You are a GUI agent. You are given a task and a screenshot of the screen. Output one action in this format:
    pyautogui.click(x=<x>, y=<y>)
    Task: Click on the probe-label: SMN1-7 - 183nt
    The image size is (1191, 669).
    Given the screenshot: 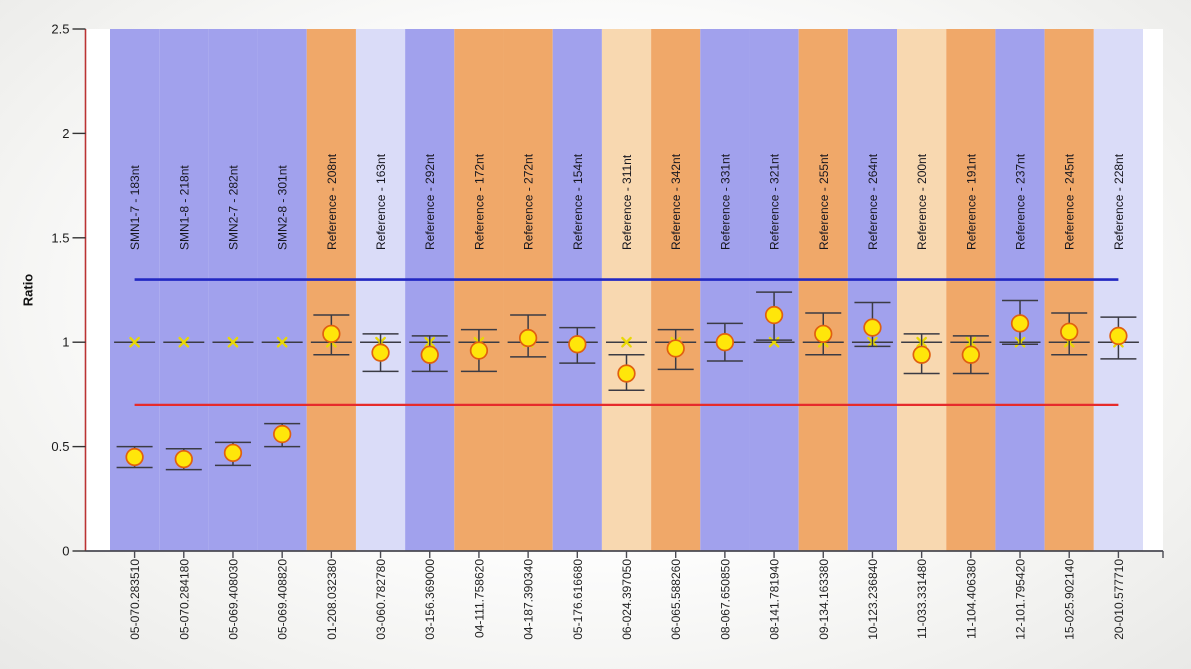 What is the action you would take?
    pyautogui.click(x=135, y=207)
    